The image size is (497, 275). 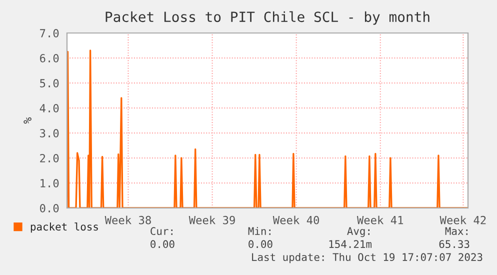 I want to click on chart-title: Packet Loss to PIT Chile SCL - by month, so click(x=268, y=18).